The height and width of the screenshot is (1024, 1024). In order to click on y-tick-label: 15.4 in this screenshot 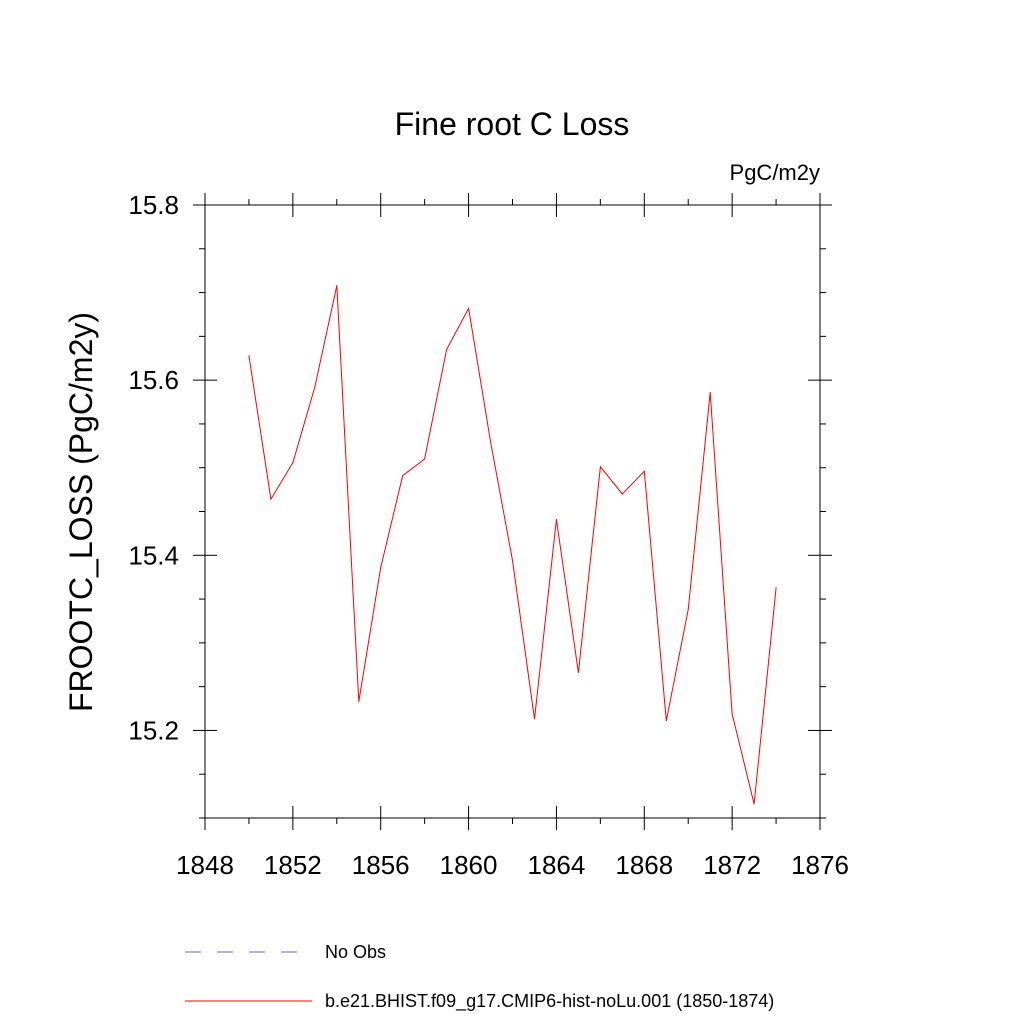, I will do `click(153, 555)`.